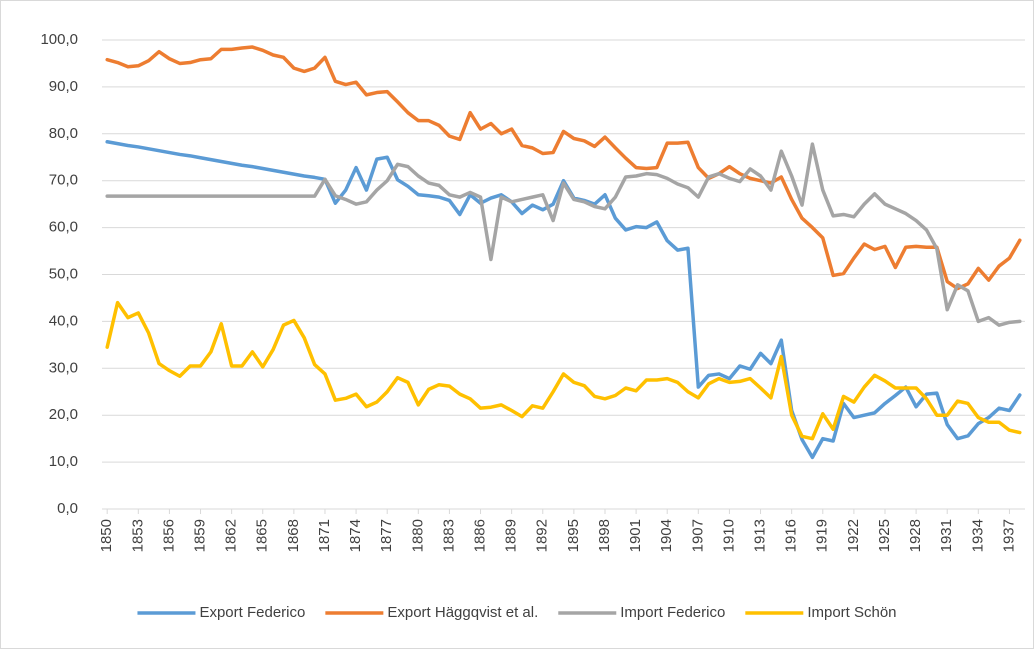 The height and width of the screenshot is (654, 1034). Describe the element at coordinates (635, 535) in the screenshot. I see `x-tick-label: 1901` at that location.